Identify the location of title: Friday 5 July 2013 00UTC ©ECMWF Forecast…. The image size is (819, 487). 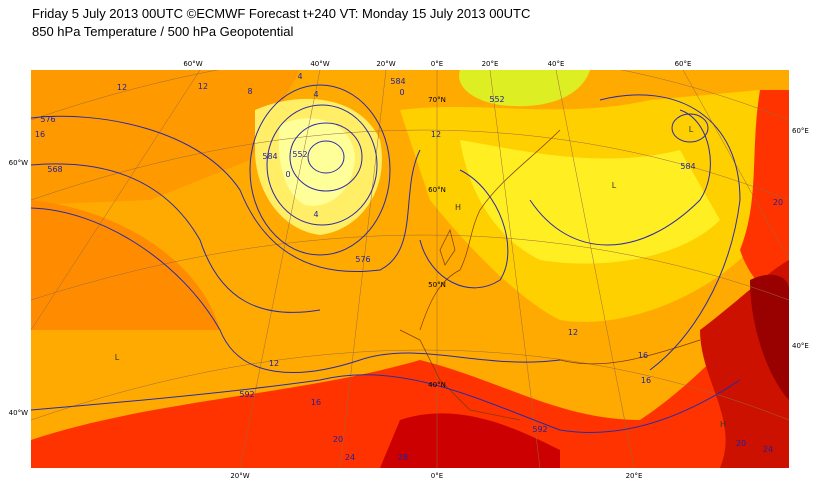
(281, 13).